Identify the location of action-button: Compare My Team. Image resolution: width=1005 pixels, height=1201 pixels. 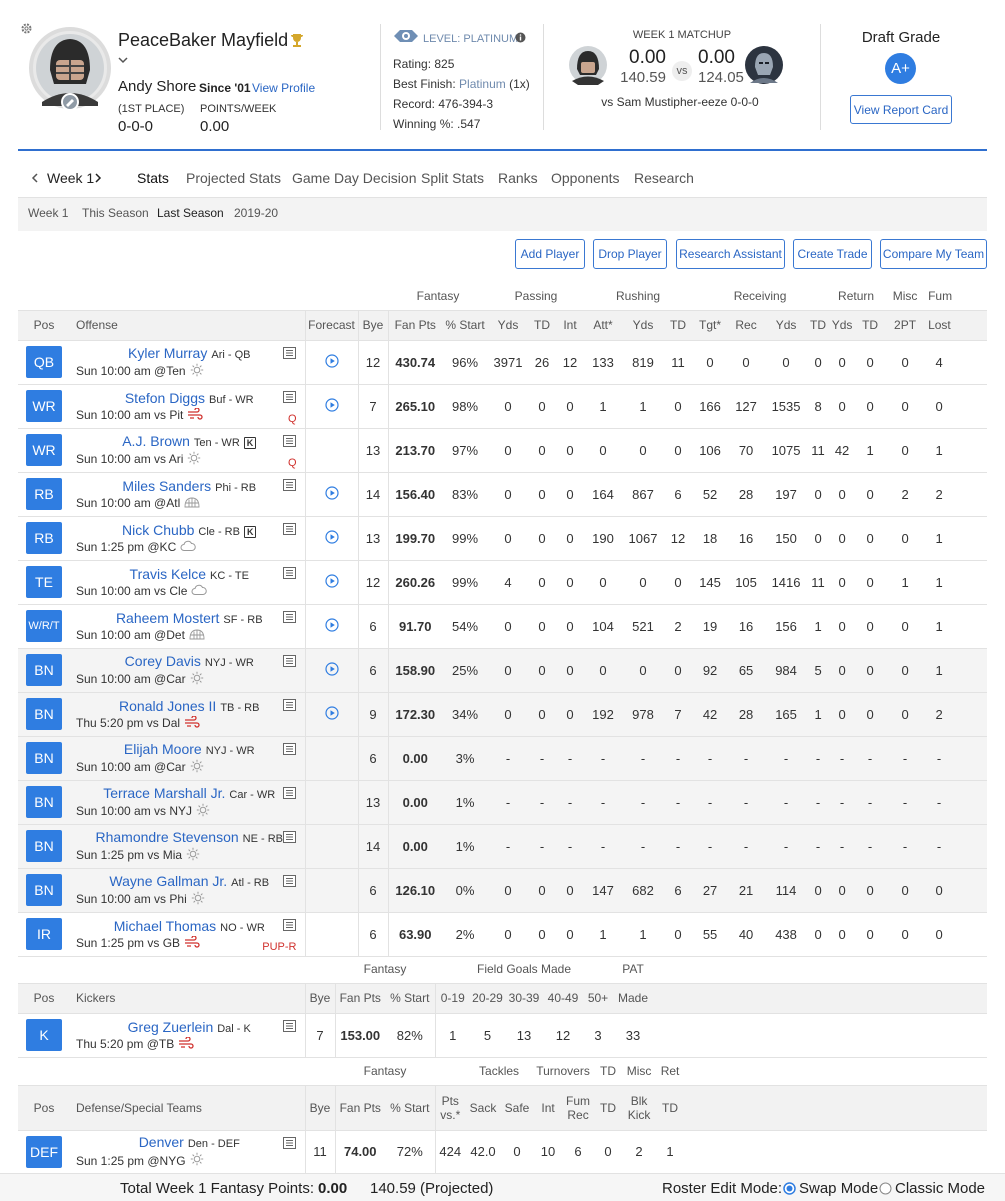
(933, 254).